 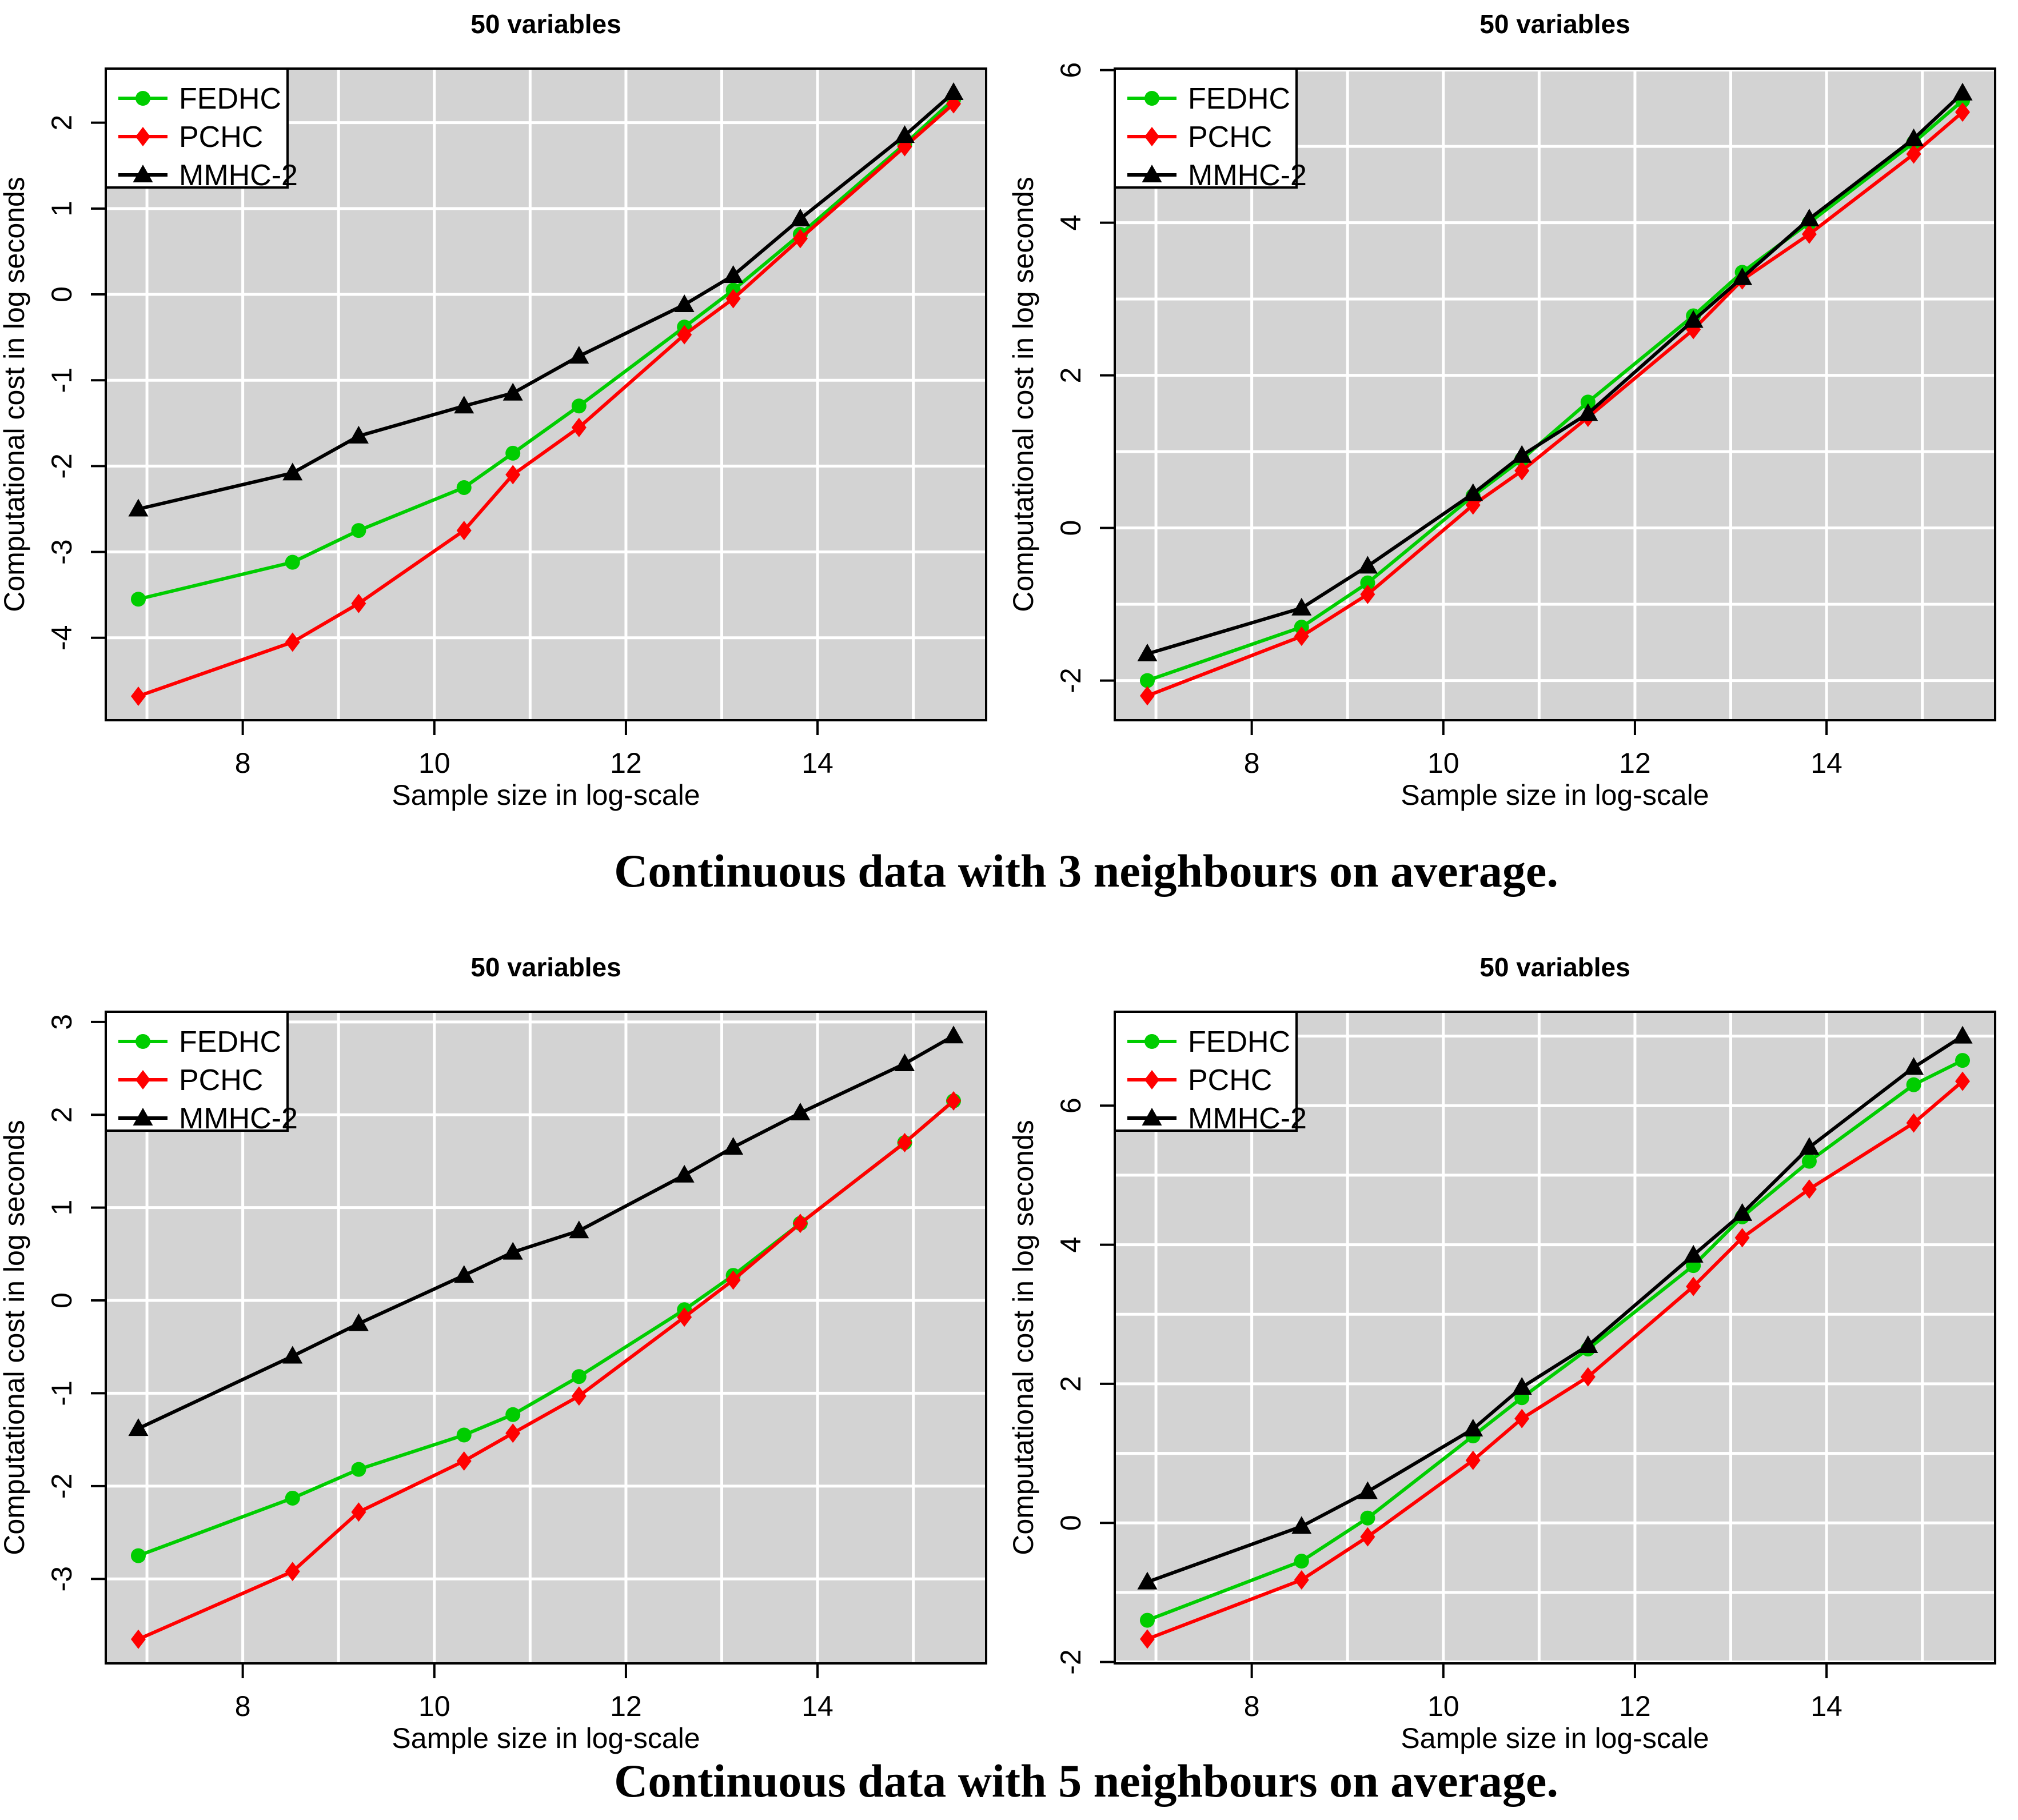 What do you see at coordinates (62, 637) in the screenshot?
I see `y-tick-label: -4` at bounding box center [62, 637].